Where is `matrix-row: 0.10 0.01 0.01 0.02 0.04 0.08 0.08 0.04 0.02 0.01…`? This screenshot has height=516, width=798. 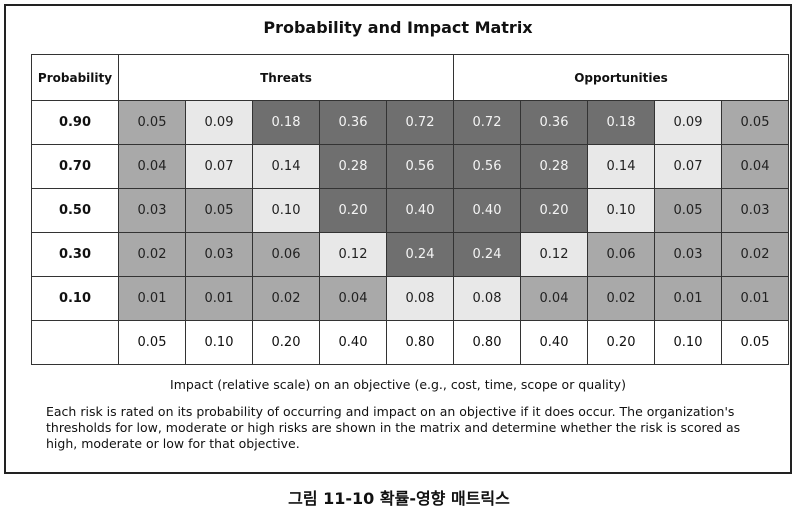
matrix-row: 0.10 0.01 0.01 0.02 0.04 0.08 0.08 0.04 0.02 0.01… is located at coordinates (410, 298).